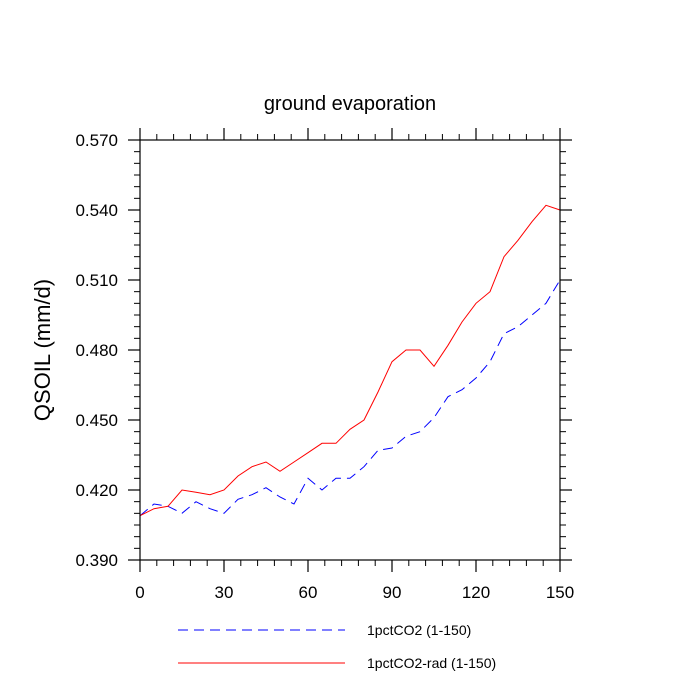 The height and width of the screenshot is (700, 700). I want to click on x-tick-label: 0, so click(139, 592).